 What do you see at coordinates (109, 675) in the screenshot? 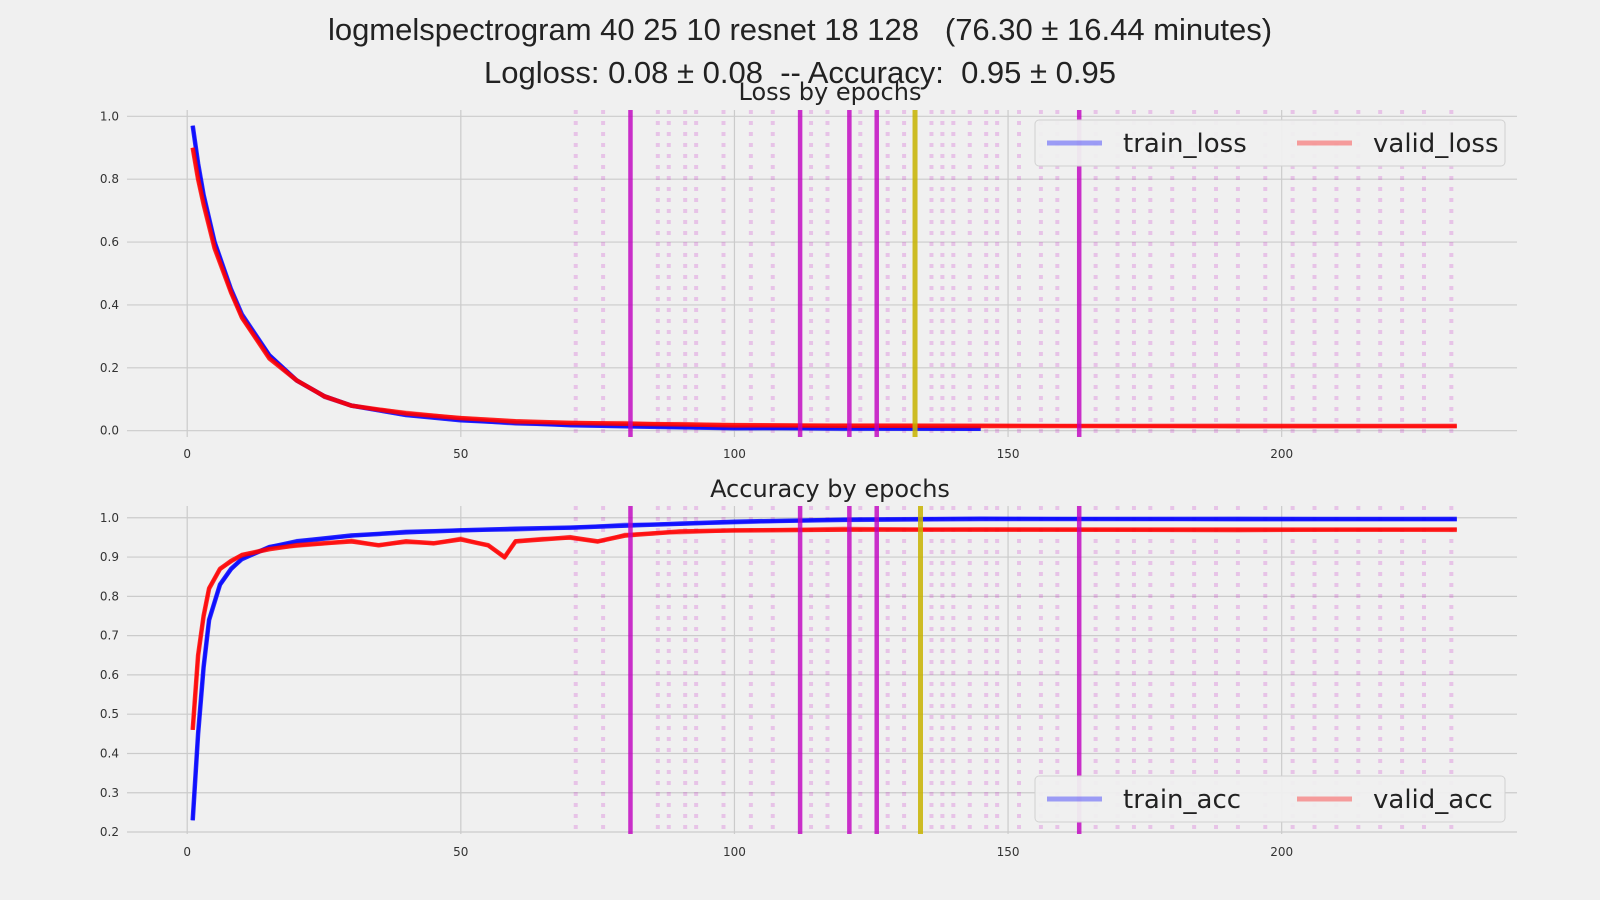
I see `acc-ytick-label-4: 0.6` at bounding box center [109, 675].